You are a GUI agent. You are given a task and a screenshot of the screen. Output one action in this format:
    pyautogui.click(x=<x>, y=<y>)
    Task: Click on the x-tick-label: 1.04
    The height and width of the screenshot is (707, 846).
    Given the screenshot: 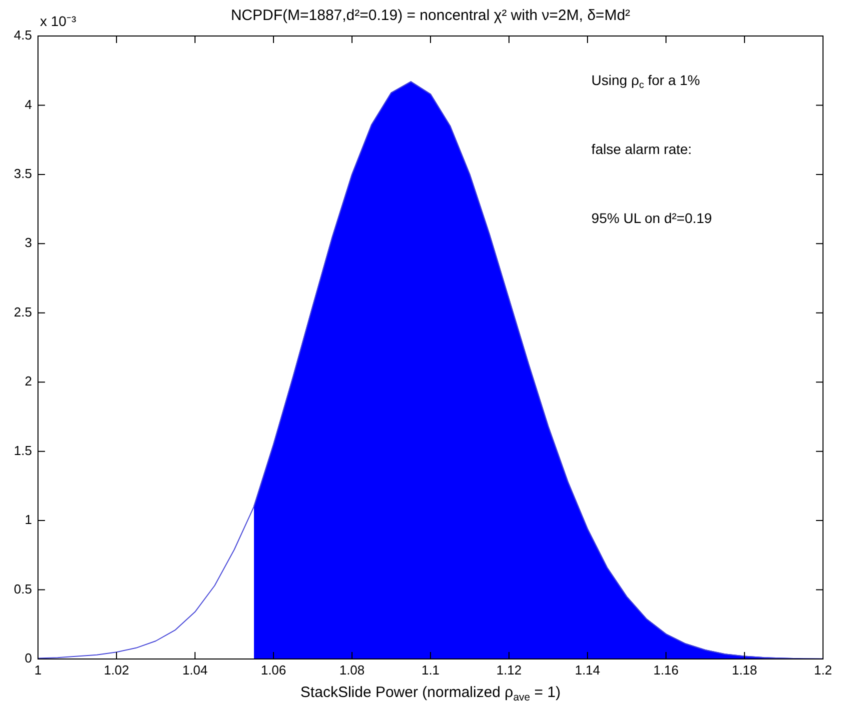 What is the action you would take?
    pyautogui.click(x=195, y=670)
    